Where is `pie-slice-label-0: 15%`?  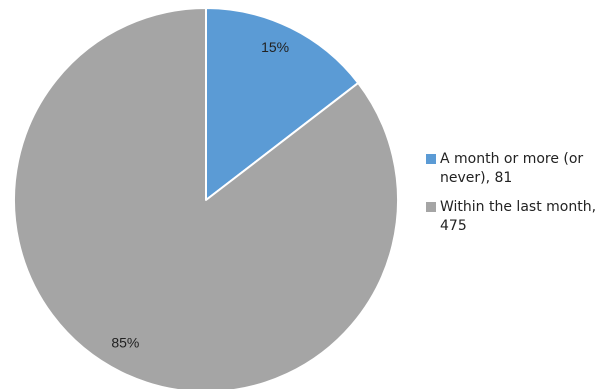 pie-slice-label-0: 15% is located at coordinates (275, 47).